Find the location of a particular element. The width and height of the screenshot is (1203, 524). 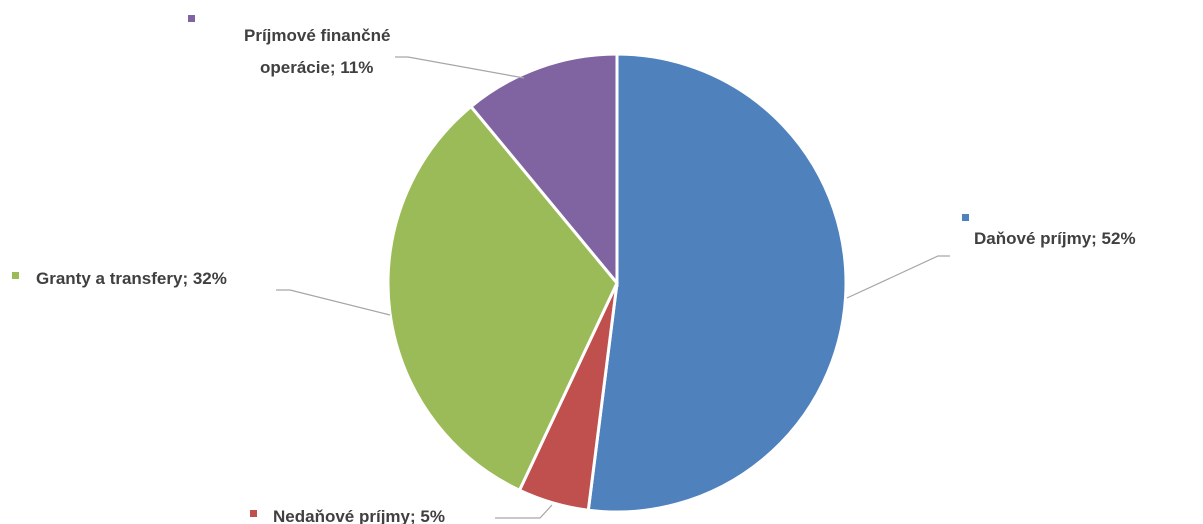

data-label-nedanove: Nedaňové príjmy; 5% is located at coordinates (359, 515).